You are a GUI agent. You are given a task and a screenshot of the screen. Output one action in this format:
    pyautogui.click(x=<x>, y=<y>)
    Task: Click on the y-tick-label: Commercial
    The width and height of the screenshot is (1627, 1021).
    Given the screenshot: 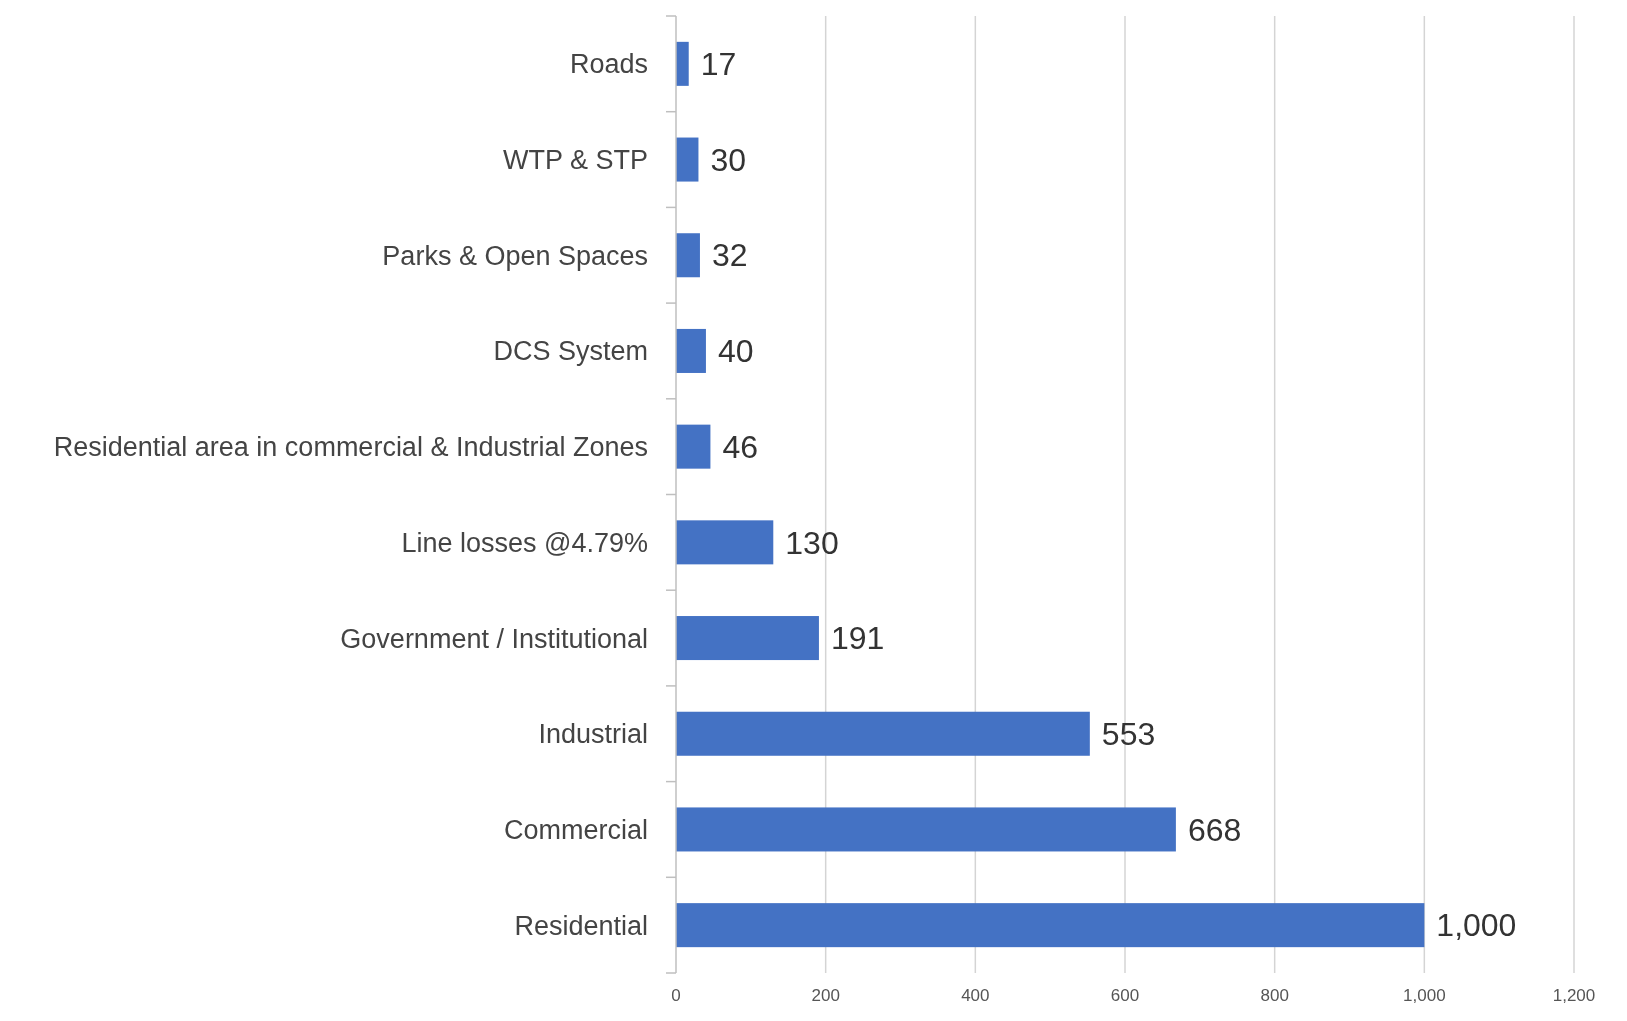 What is the action you would take?
    pyautogui.click(x=575, y=829)
    